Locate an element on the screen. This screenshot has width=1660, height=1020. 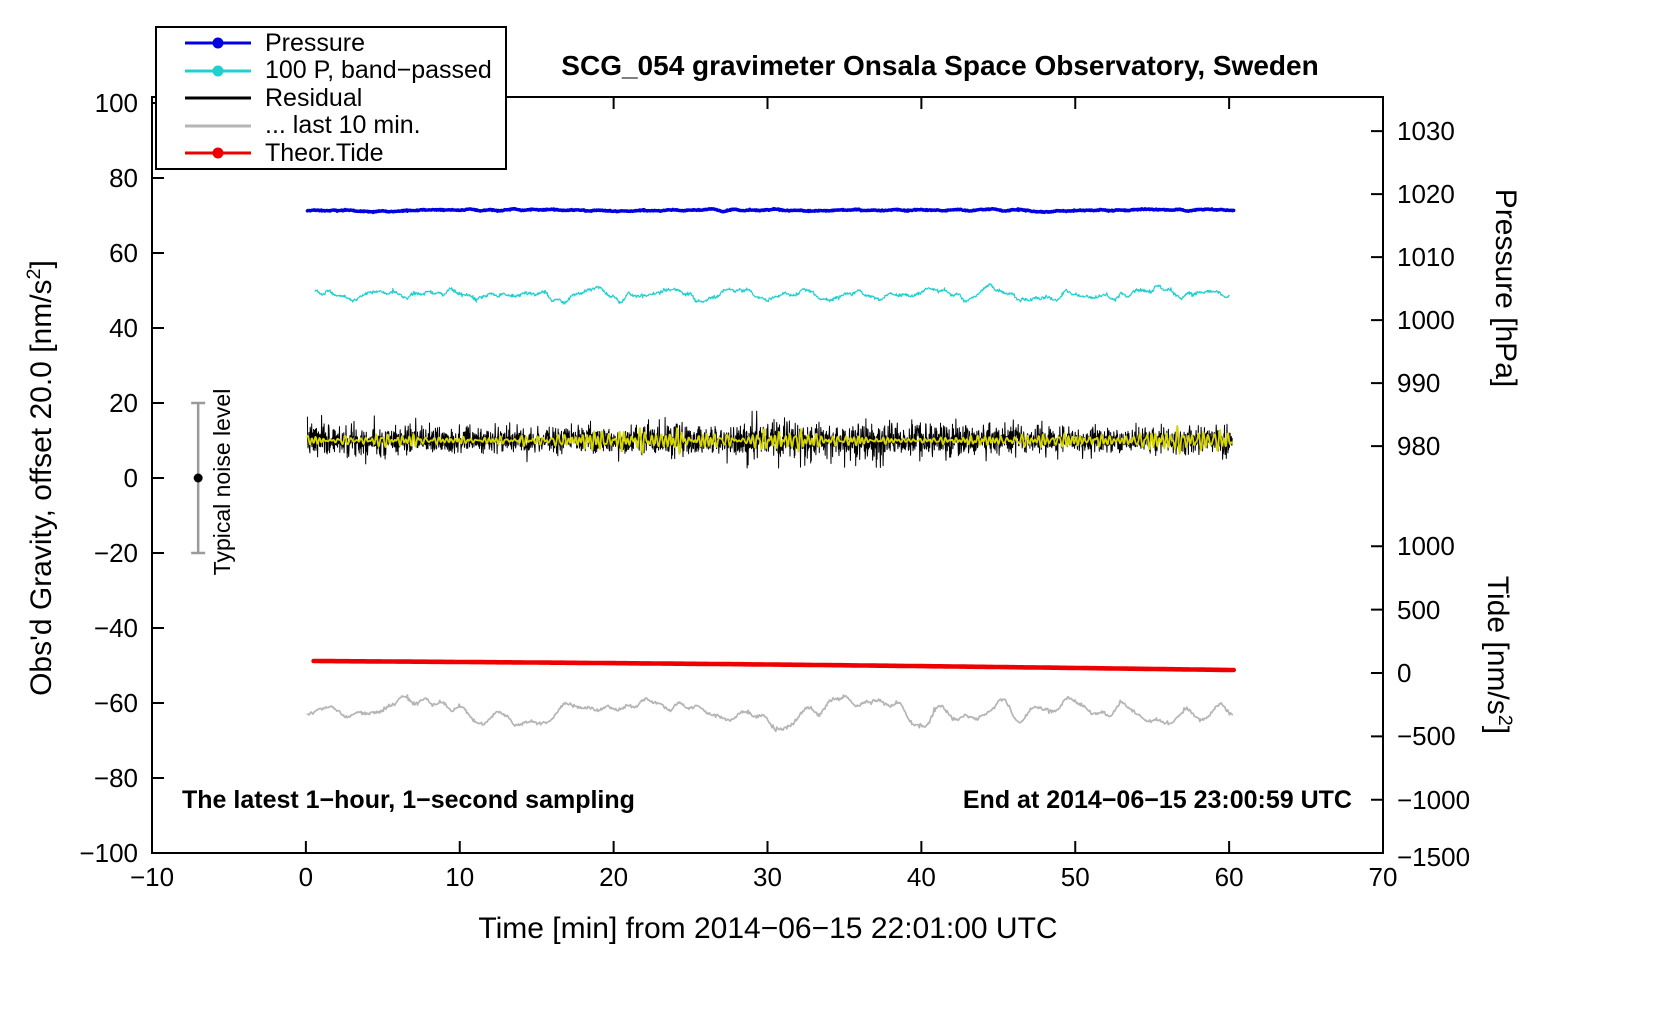
legend-item: ... last 10 min. is located at coordinates (331, 125).